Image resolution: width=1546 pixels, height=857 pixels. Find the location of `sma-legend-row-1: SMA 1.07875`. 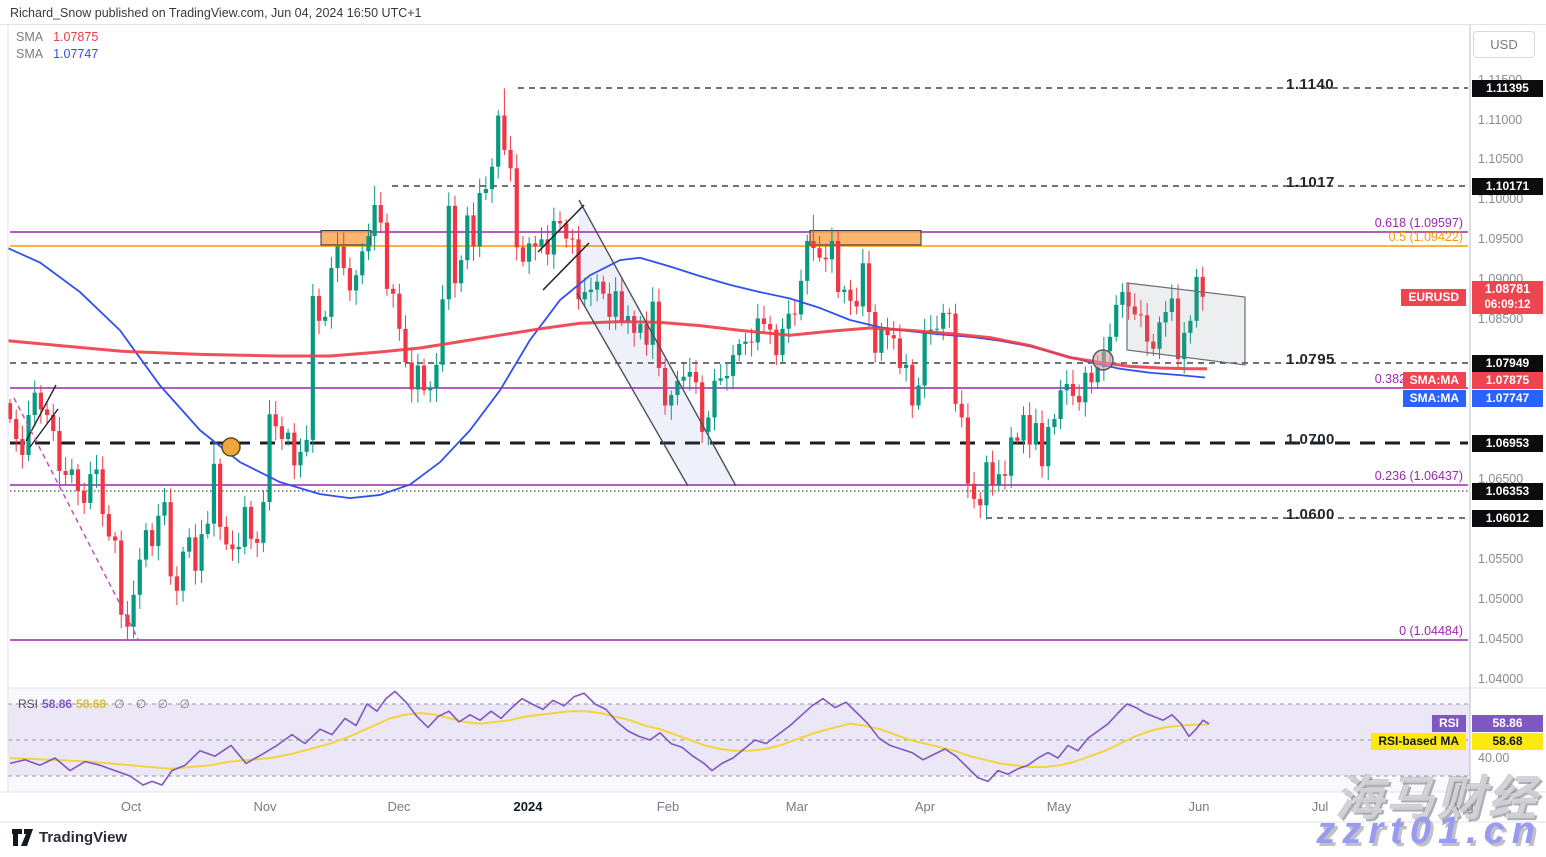

sma-legend-row-1: SMA 1.07875 is located at coordinates (57, 37).